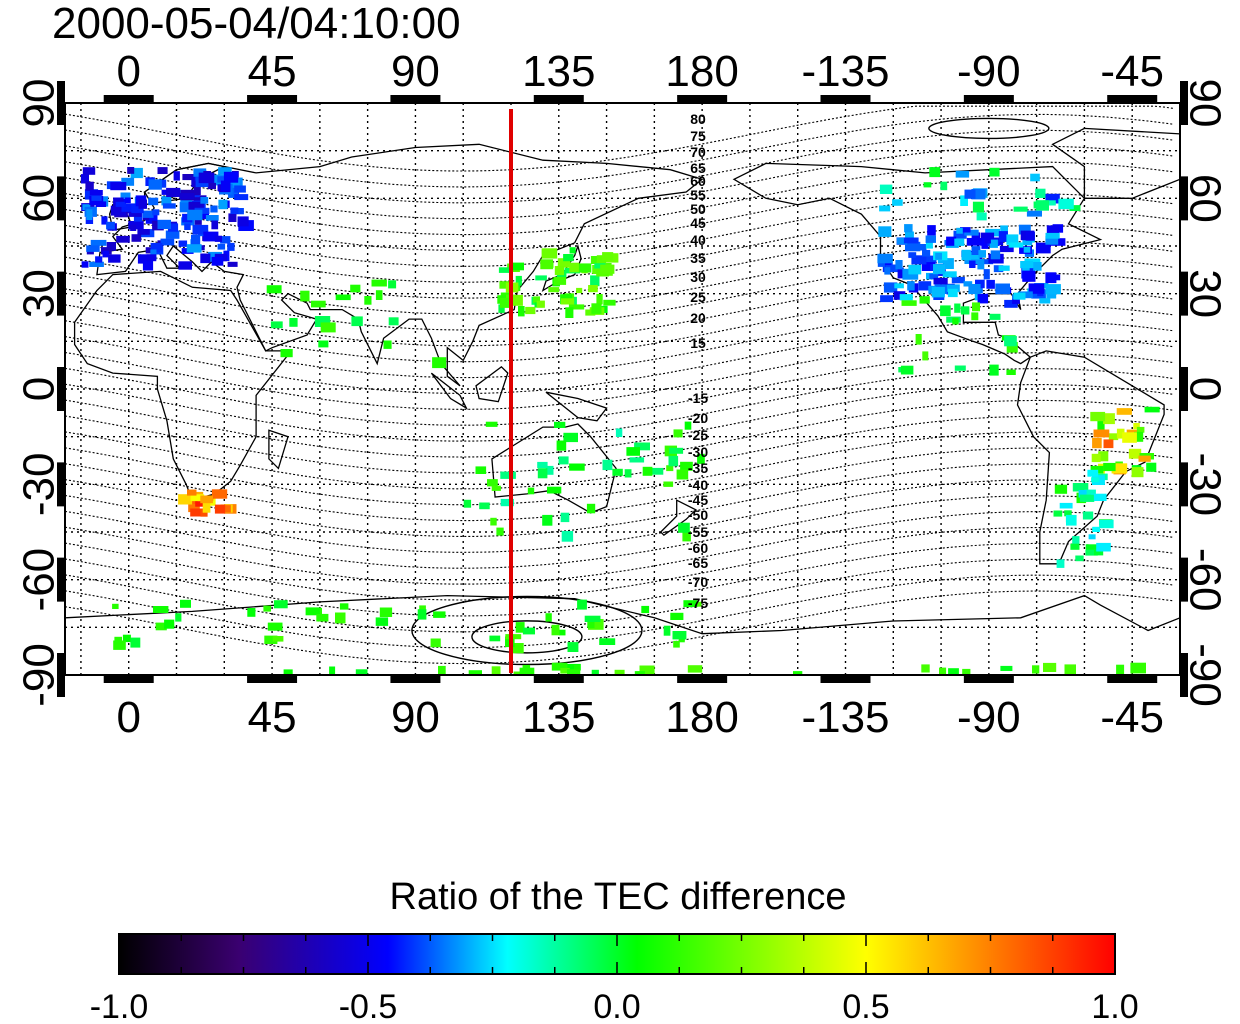 This screenshot has width=1240, height=1024. Describe the element at coordinates (640, 71) in the screenshot. I see `x-axis-top: 0 45 90 135 180 -135 -90 -45` at that location.